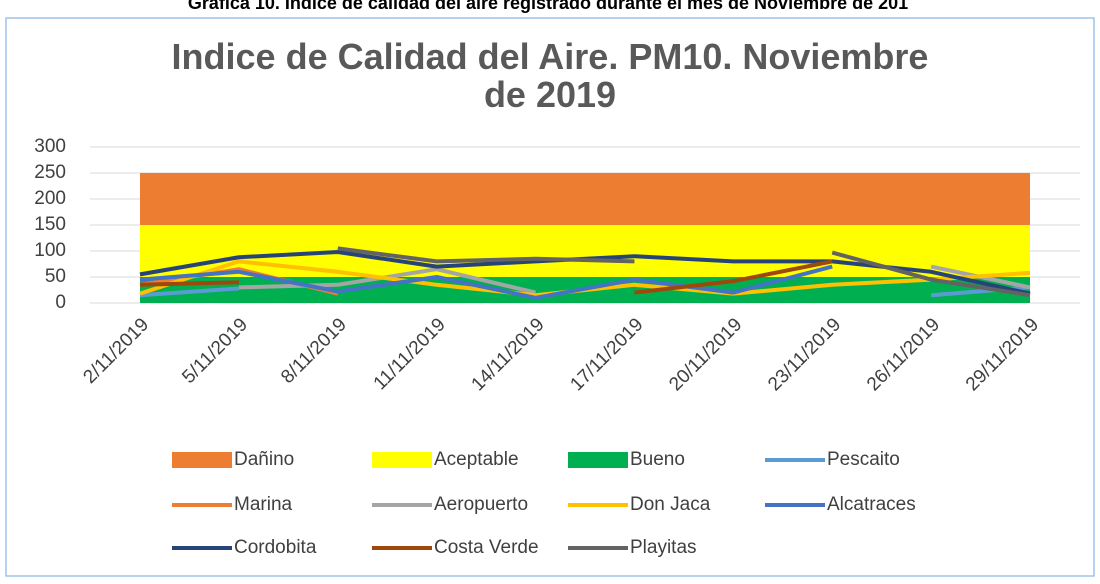 The image size is (1100, 584). I want to click on legend-label: Don Jaca, so click(670, 504).